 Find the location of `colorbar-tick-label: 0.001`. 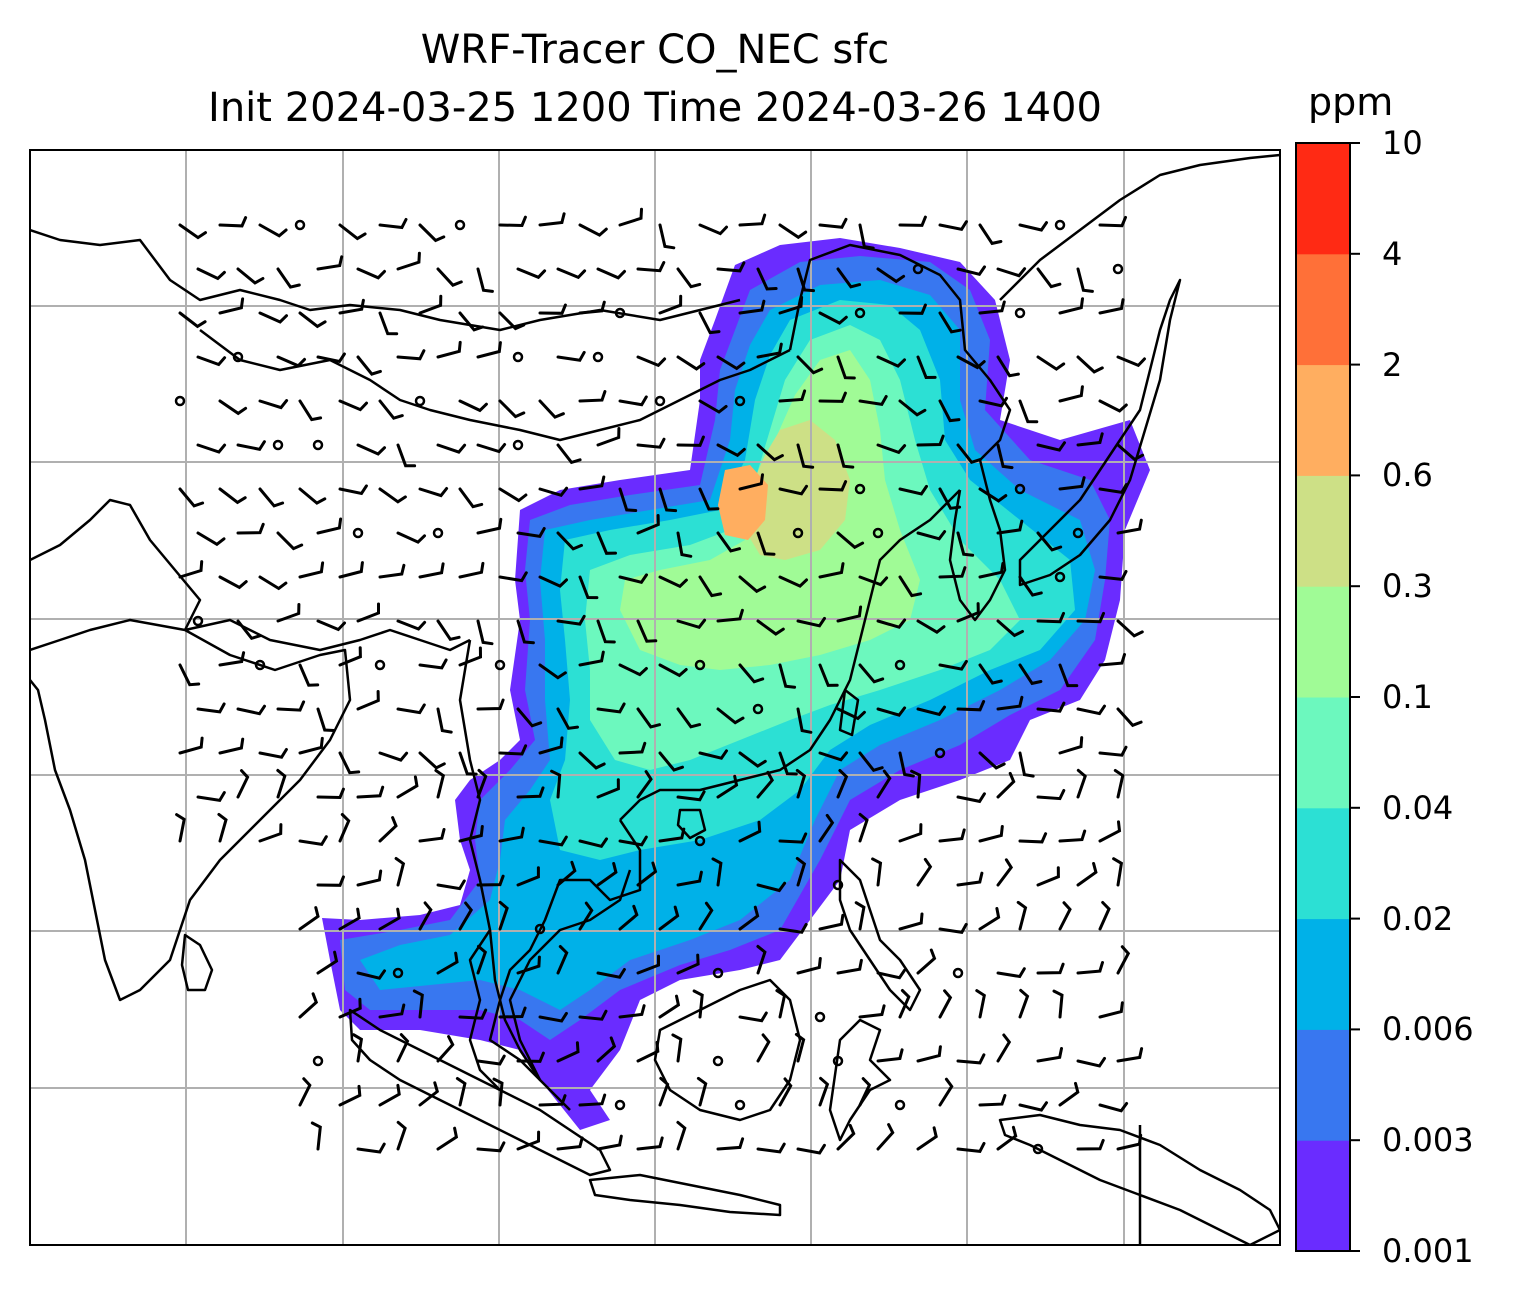

colorbar-tick-label: 0.001 is located at coordinates (1428, 1251).